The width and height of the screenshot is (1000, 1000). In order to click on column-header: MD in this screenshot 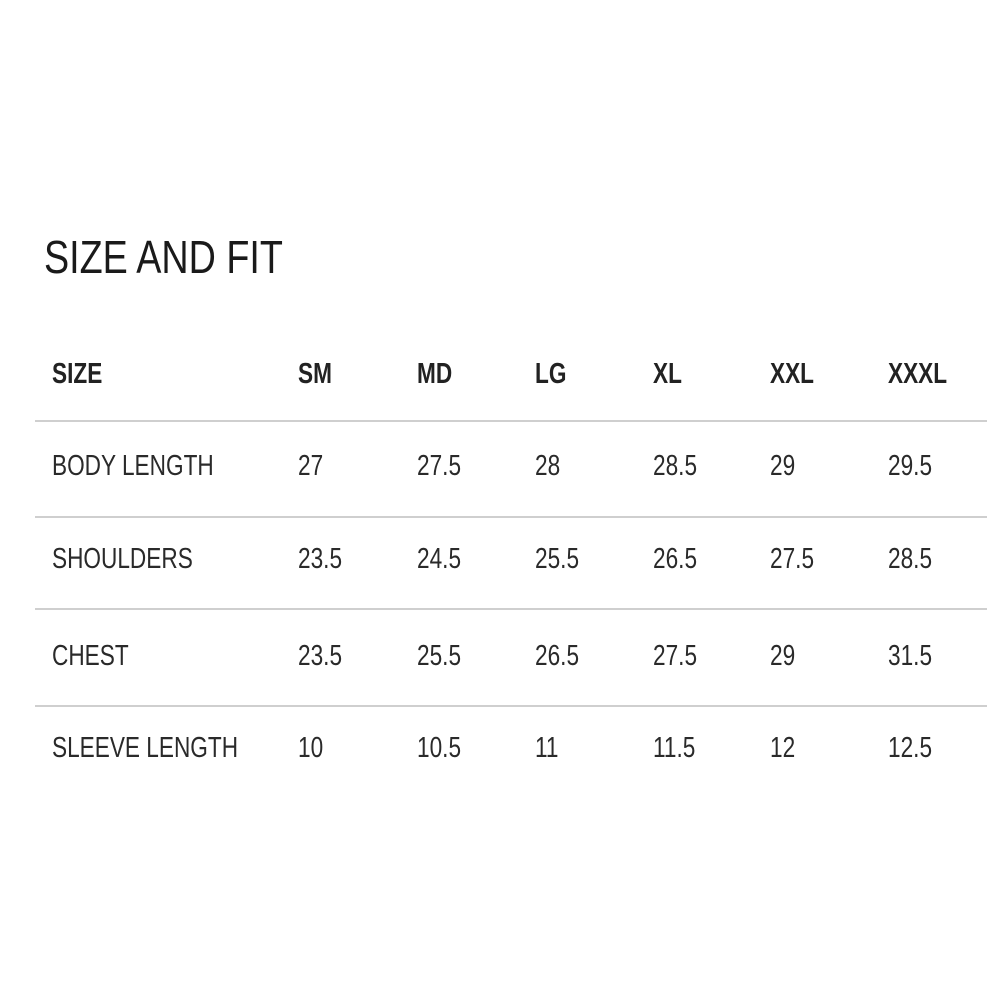, I will do `click(435, 374)`.